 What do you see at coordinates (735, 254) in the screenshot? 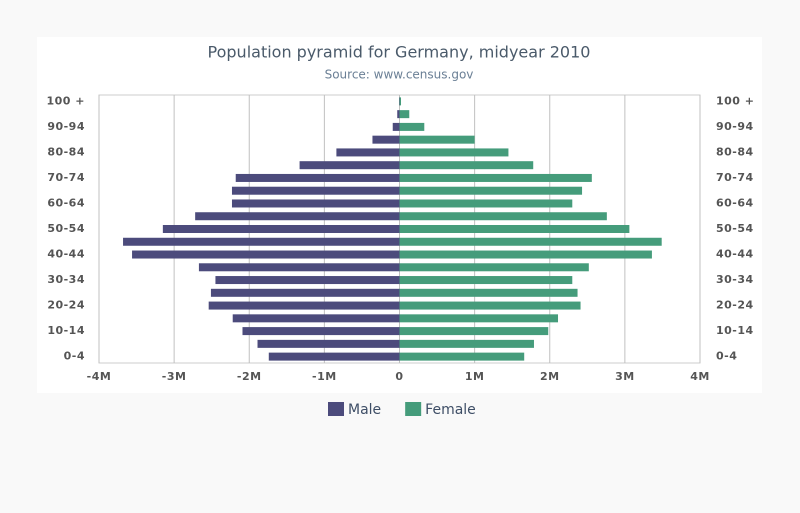
I see `y-tick-label-right: 40-44` at bounding box center [735, 254].